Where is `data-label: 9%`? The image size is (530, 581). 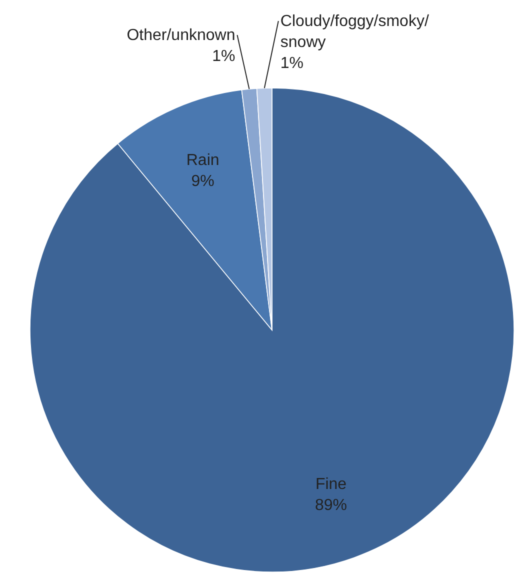 data-label: 9% is located at coordinates (202, 181).